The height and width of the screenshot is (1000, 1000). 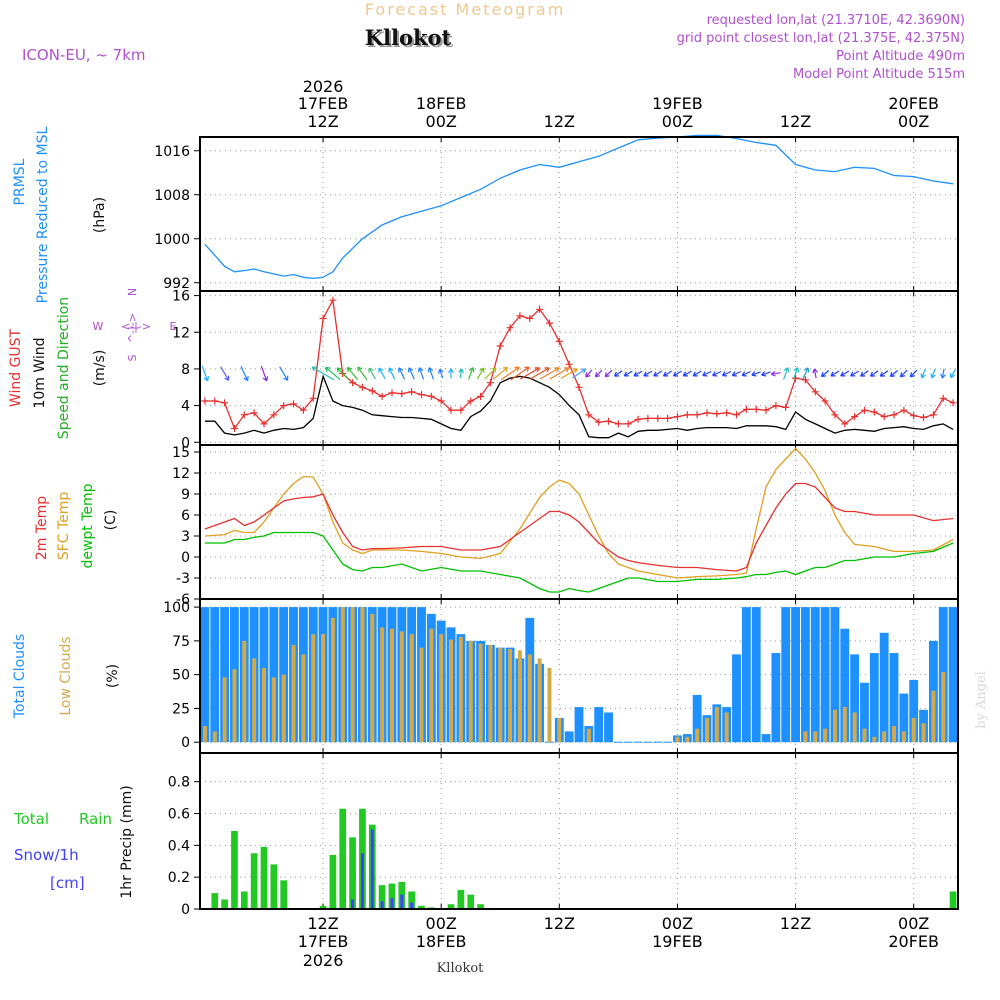 I want to click on wind-speed-line, so click(x=579, y=406).